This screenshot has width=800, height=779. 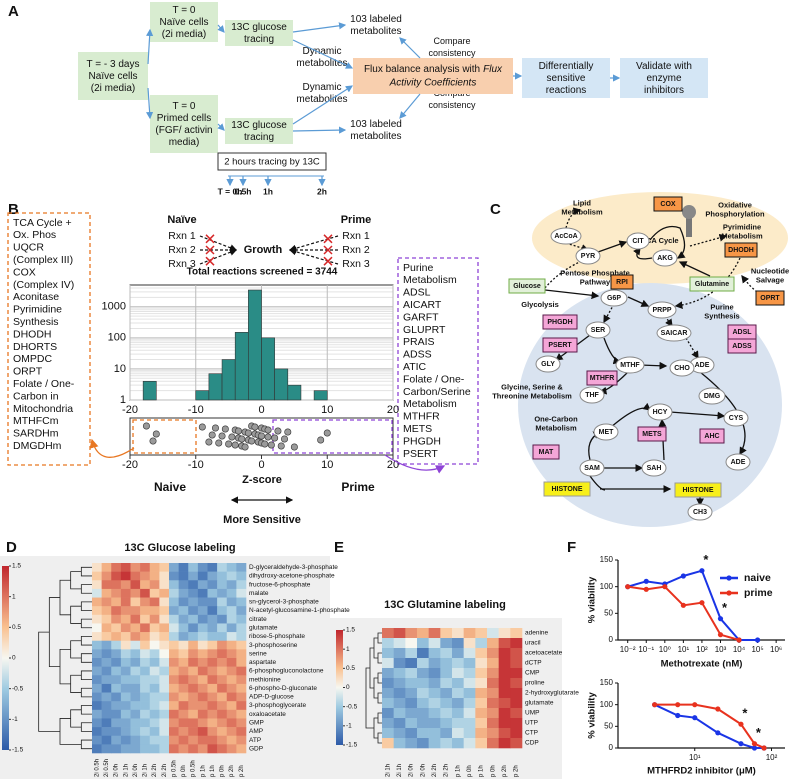 What do you see at coordinates (721, 315) in the screenshot?
I see `text-line: Synthesis` at bounding box center [721, 315].